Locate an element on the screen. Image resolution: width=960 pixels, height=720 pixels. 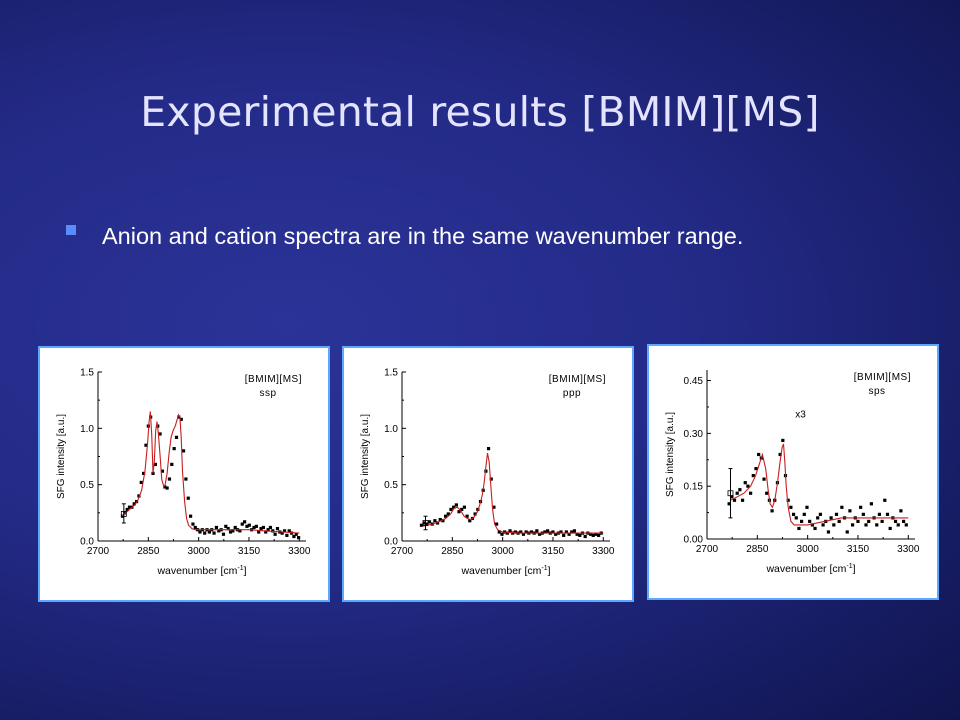
x-tick-label: 2700 is located at coordinates (402, 551).